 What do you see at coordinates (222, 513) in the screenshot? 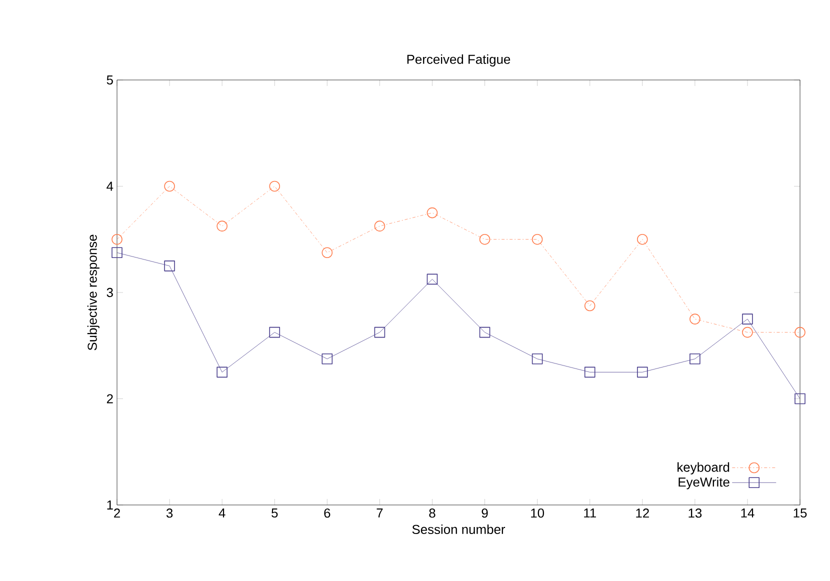
I see `x-tick-label: 4` at bounding box center [222, 513].